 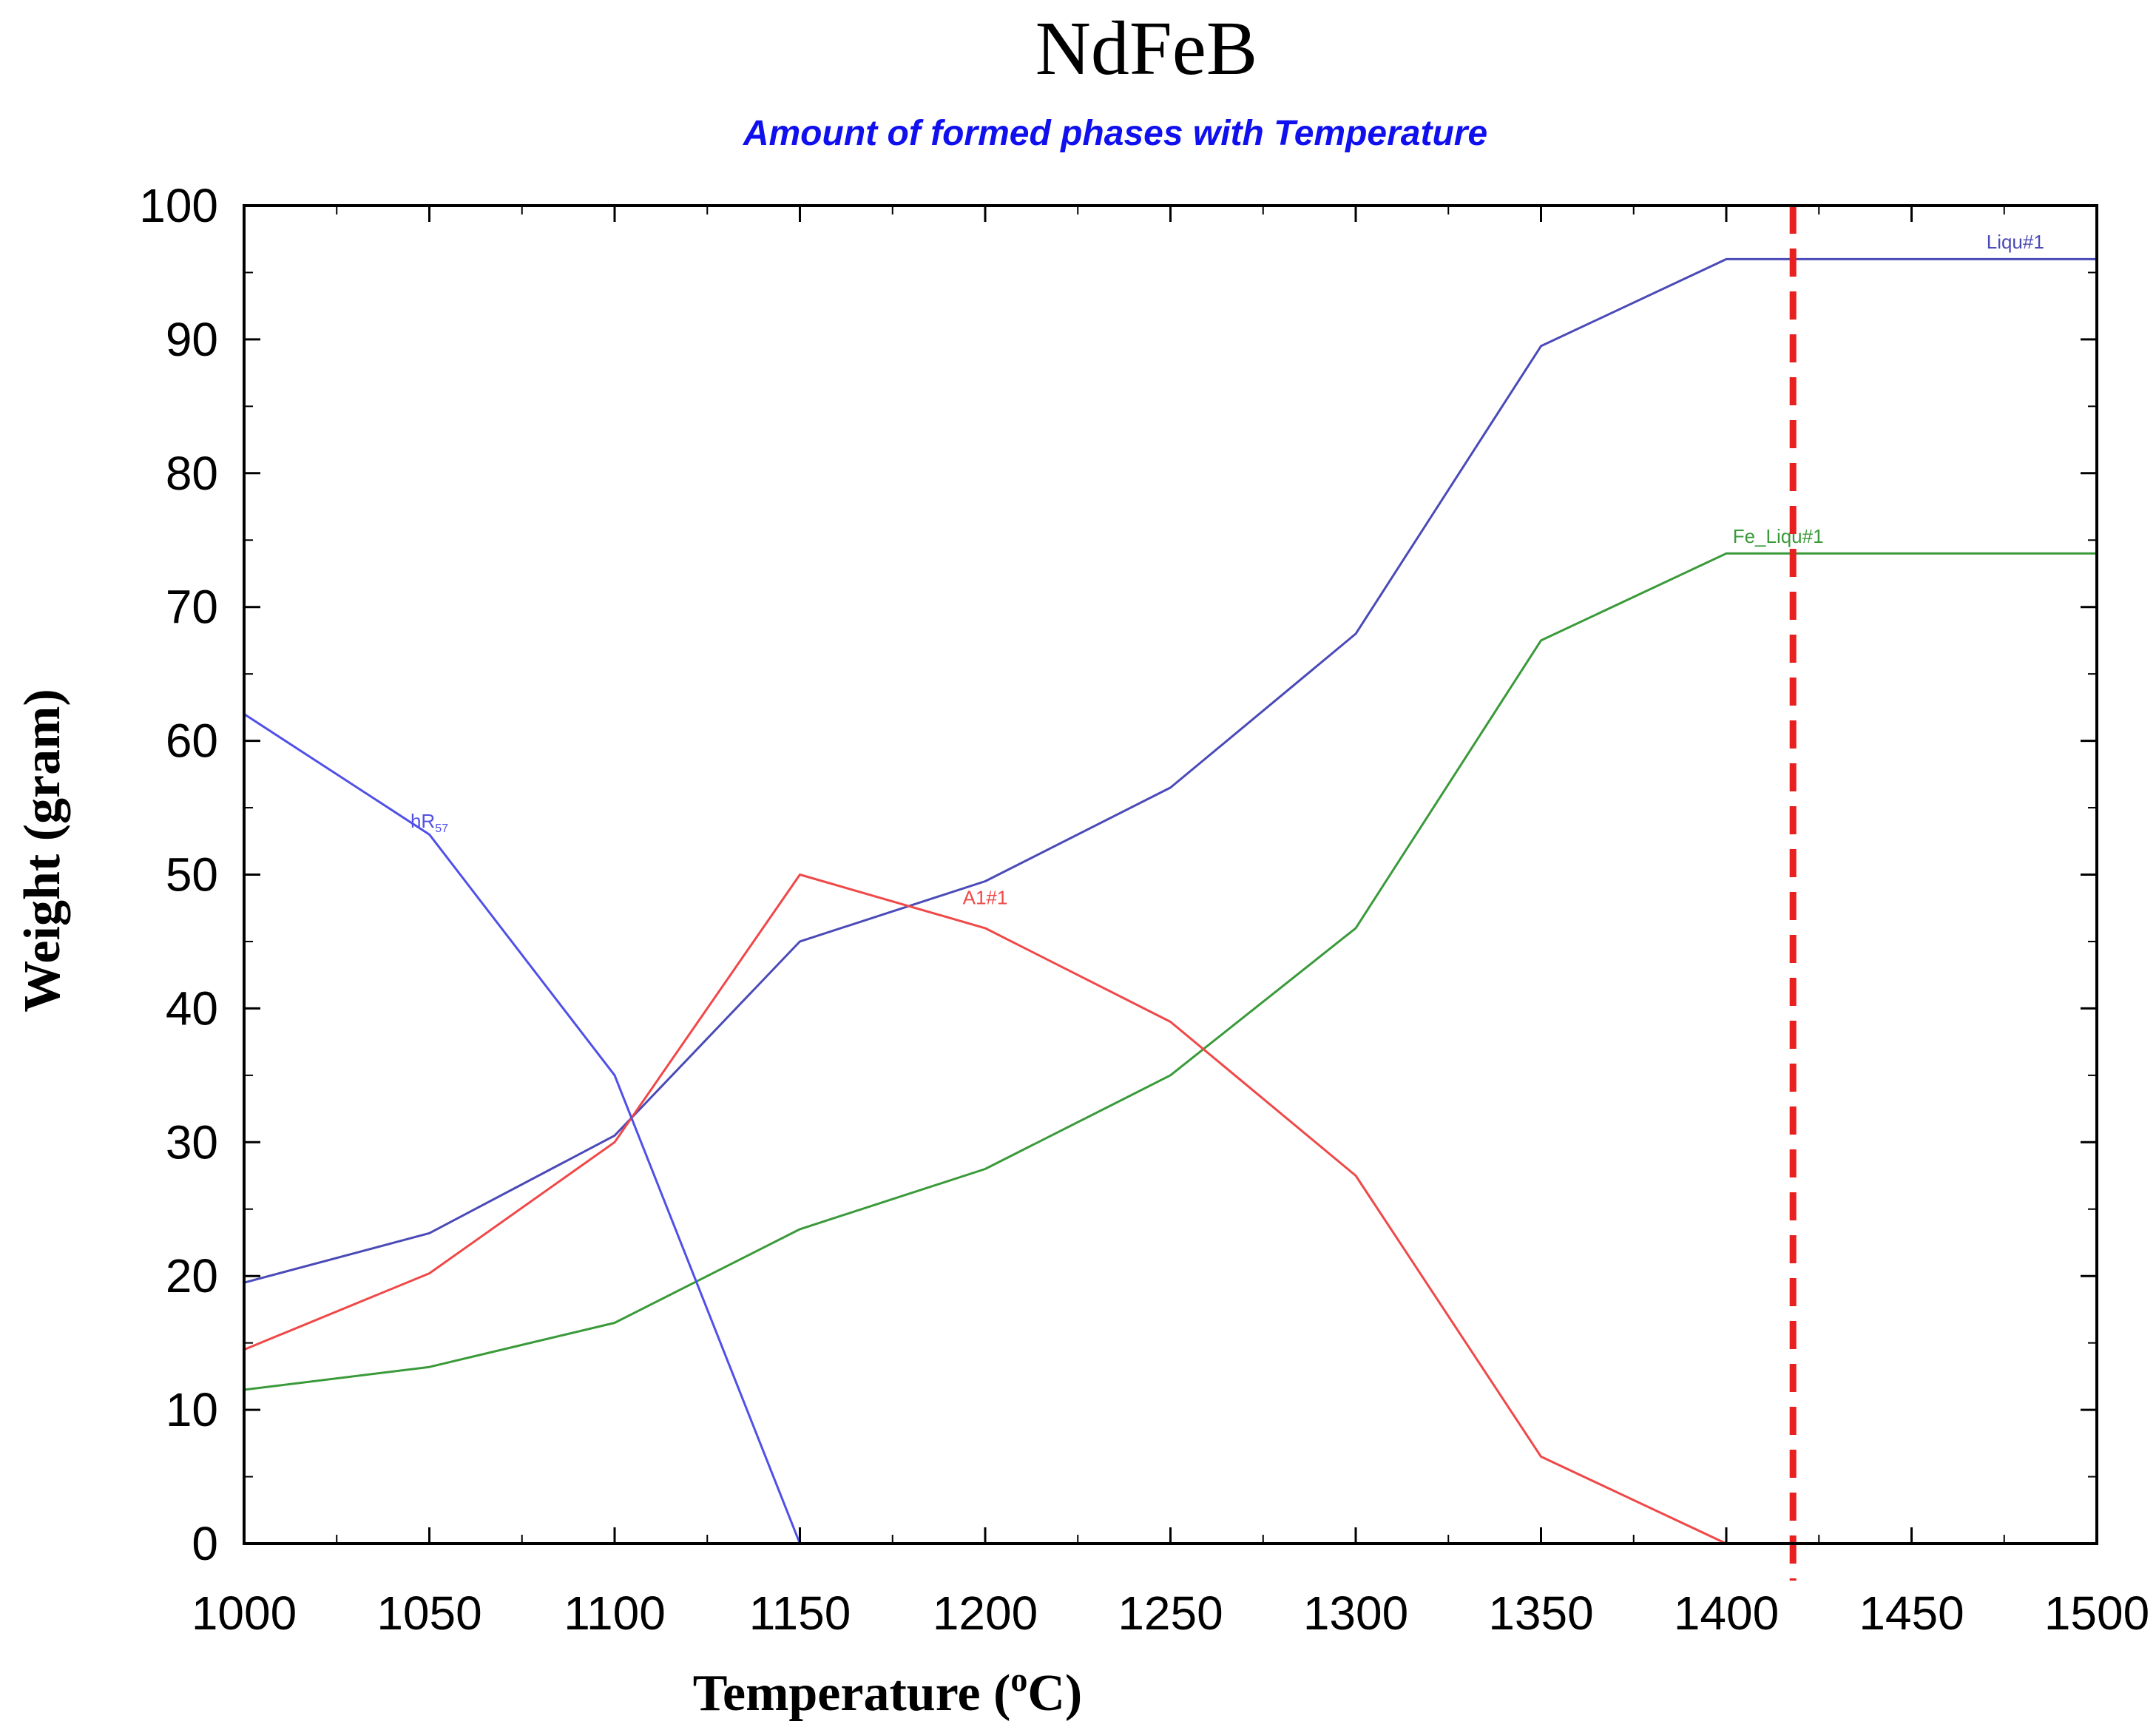 I want to click on y-tick-label: 100, so click(x=178, y=205).